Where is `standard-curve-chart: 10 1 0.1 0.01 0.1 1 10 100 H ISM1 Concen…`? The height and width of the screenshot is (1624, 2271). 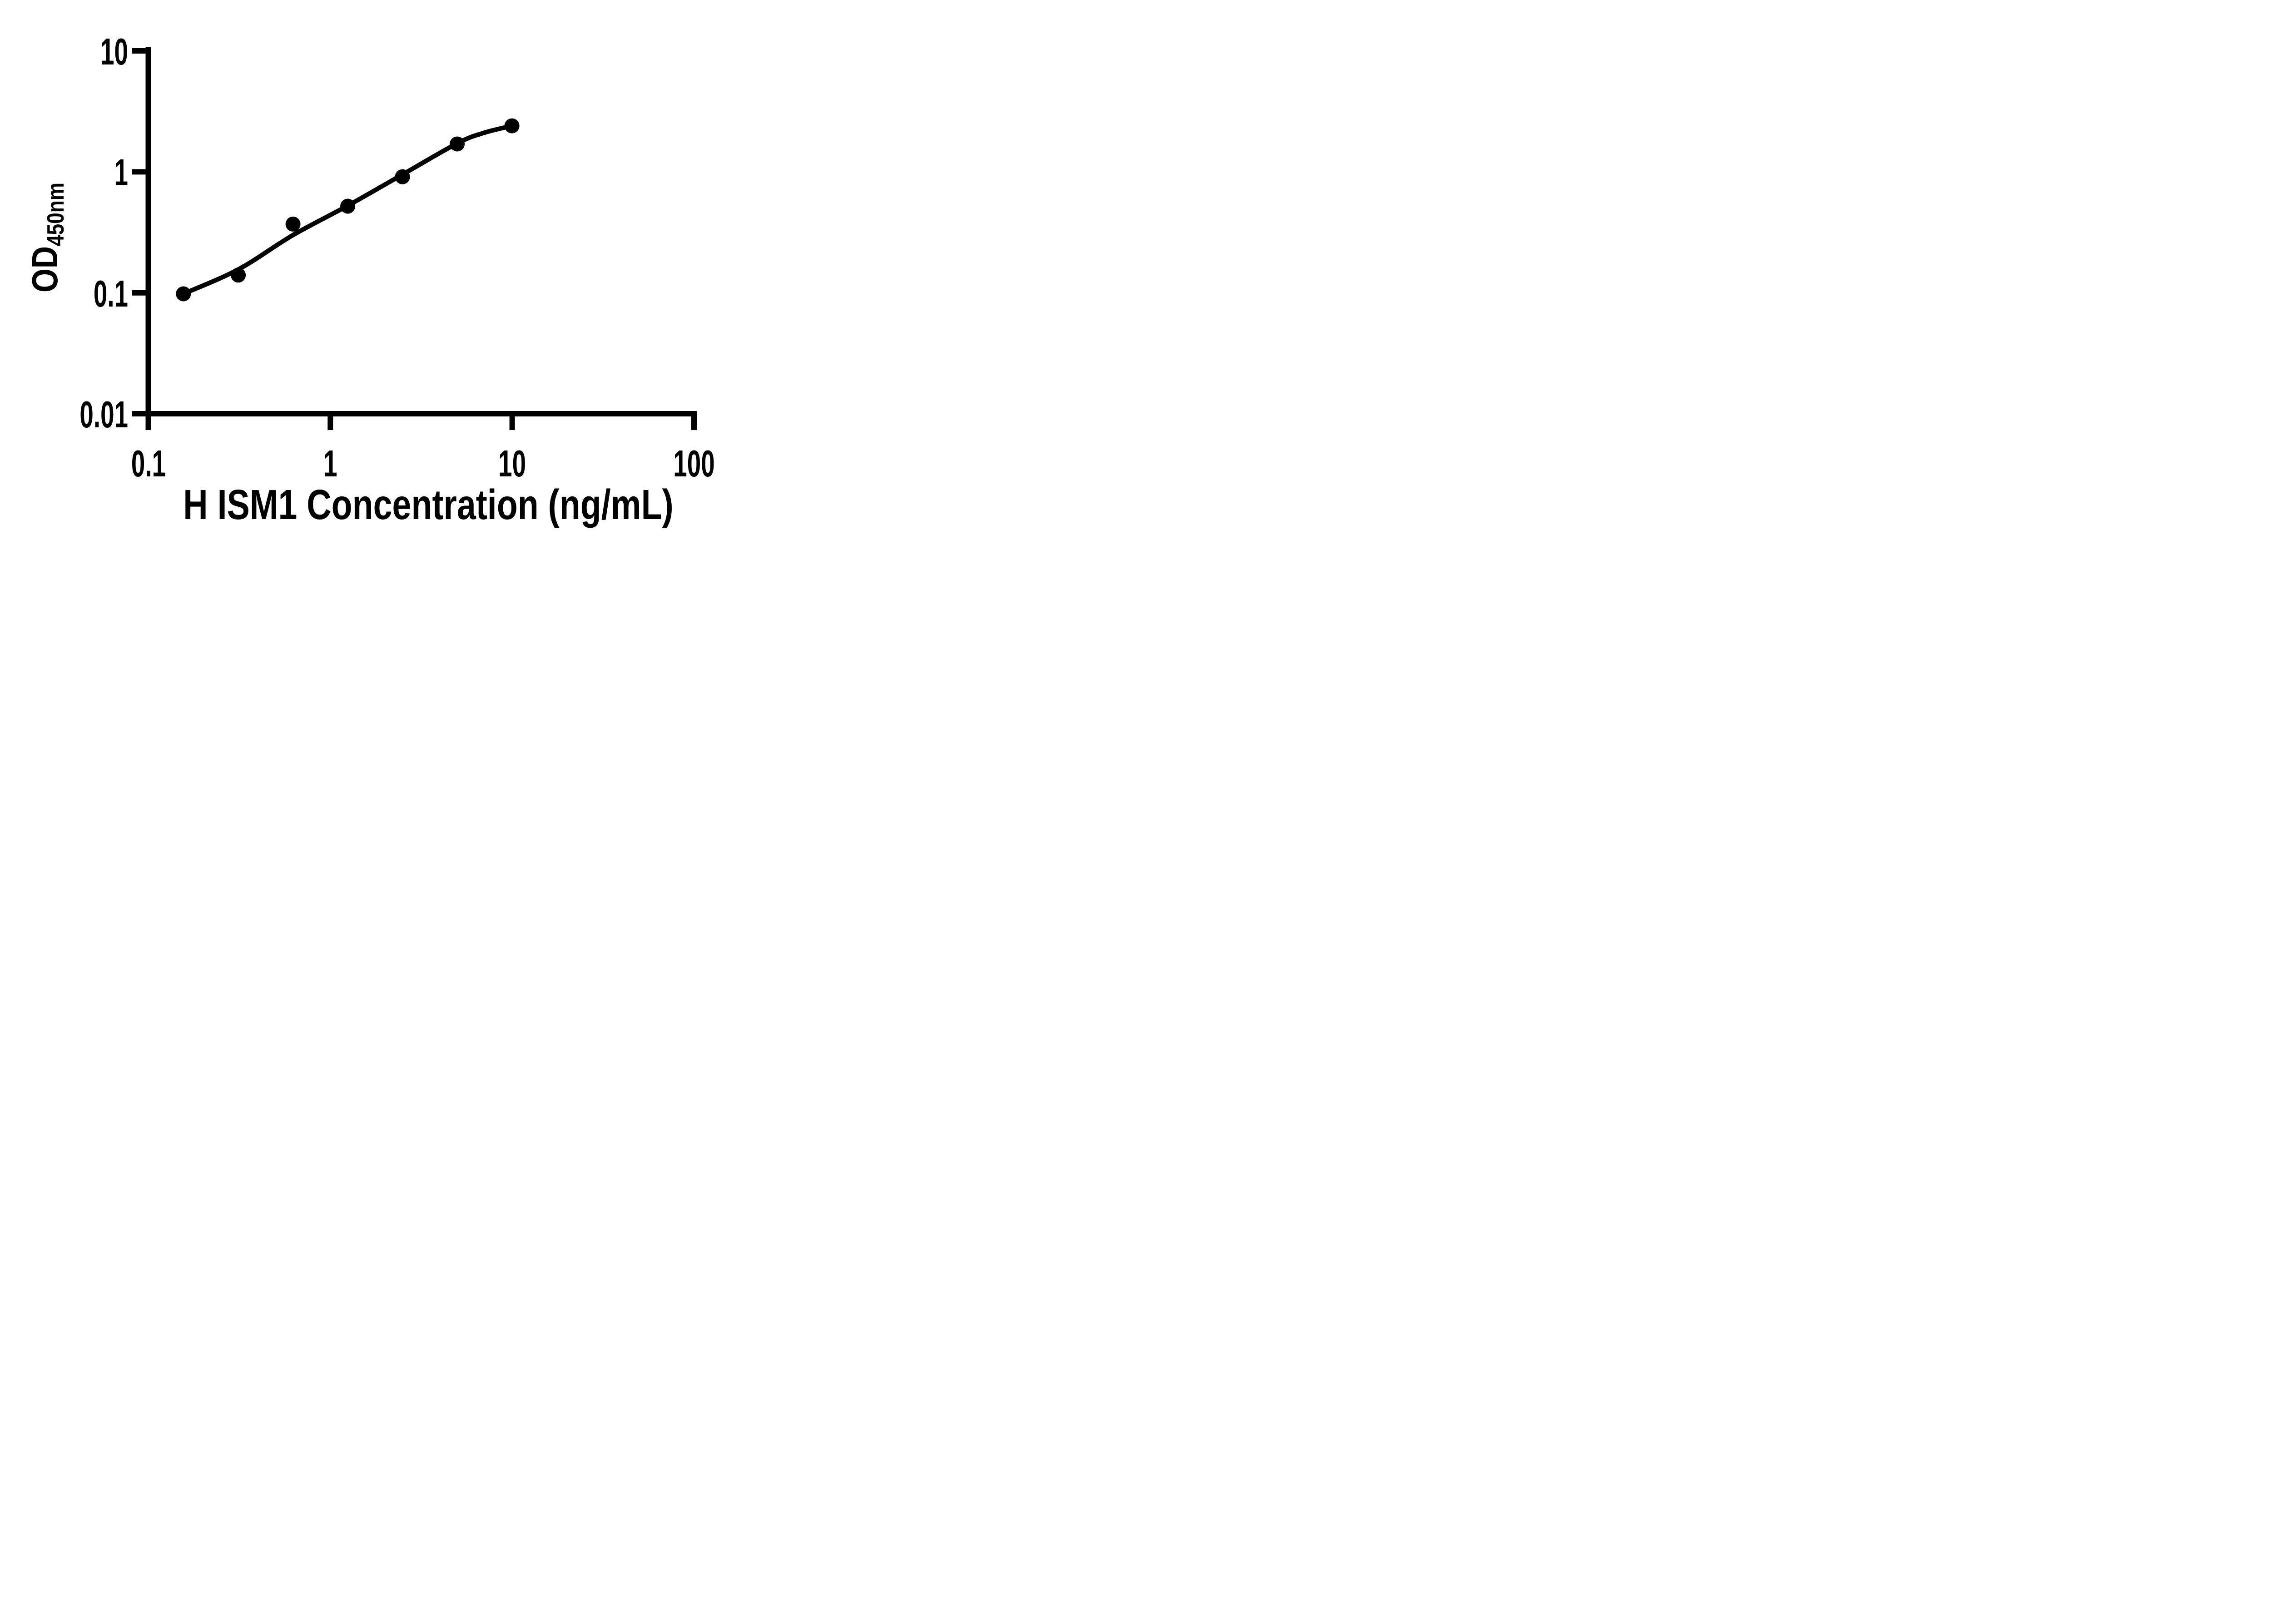 standard-curve-chart: 10 1 0.1 0.01 0.1 1 10 100 H ISM1 Concen… is located at coordinates (370, 279).